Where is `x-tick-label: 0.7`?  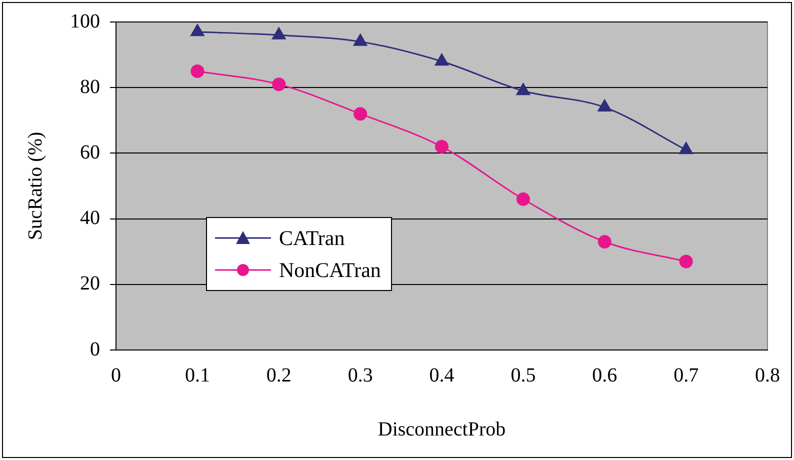 x-tick-label: 0.7 is located at coordinates (686, 375).